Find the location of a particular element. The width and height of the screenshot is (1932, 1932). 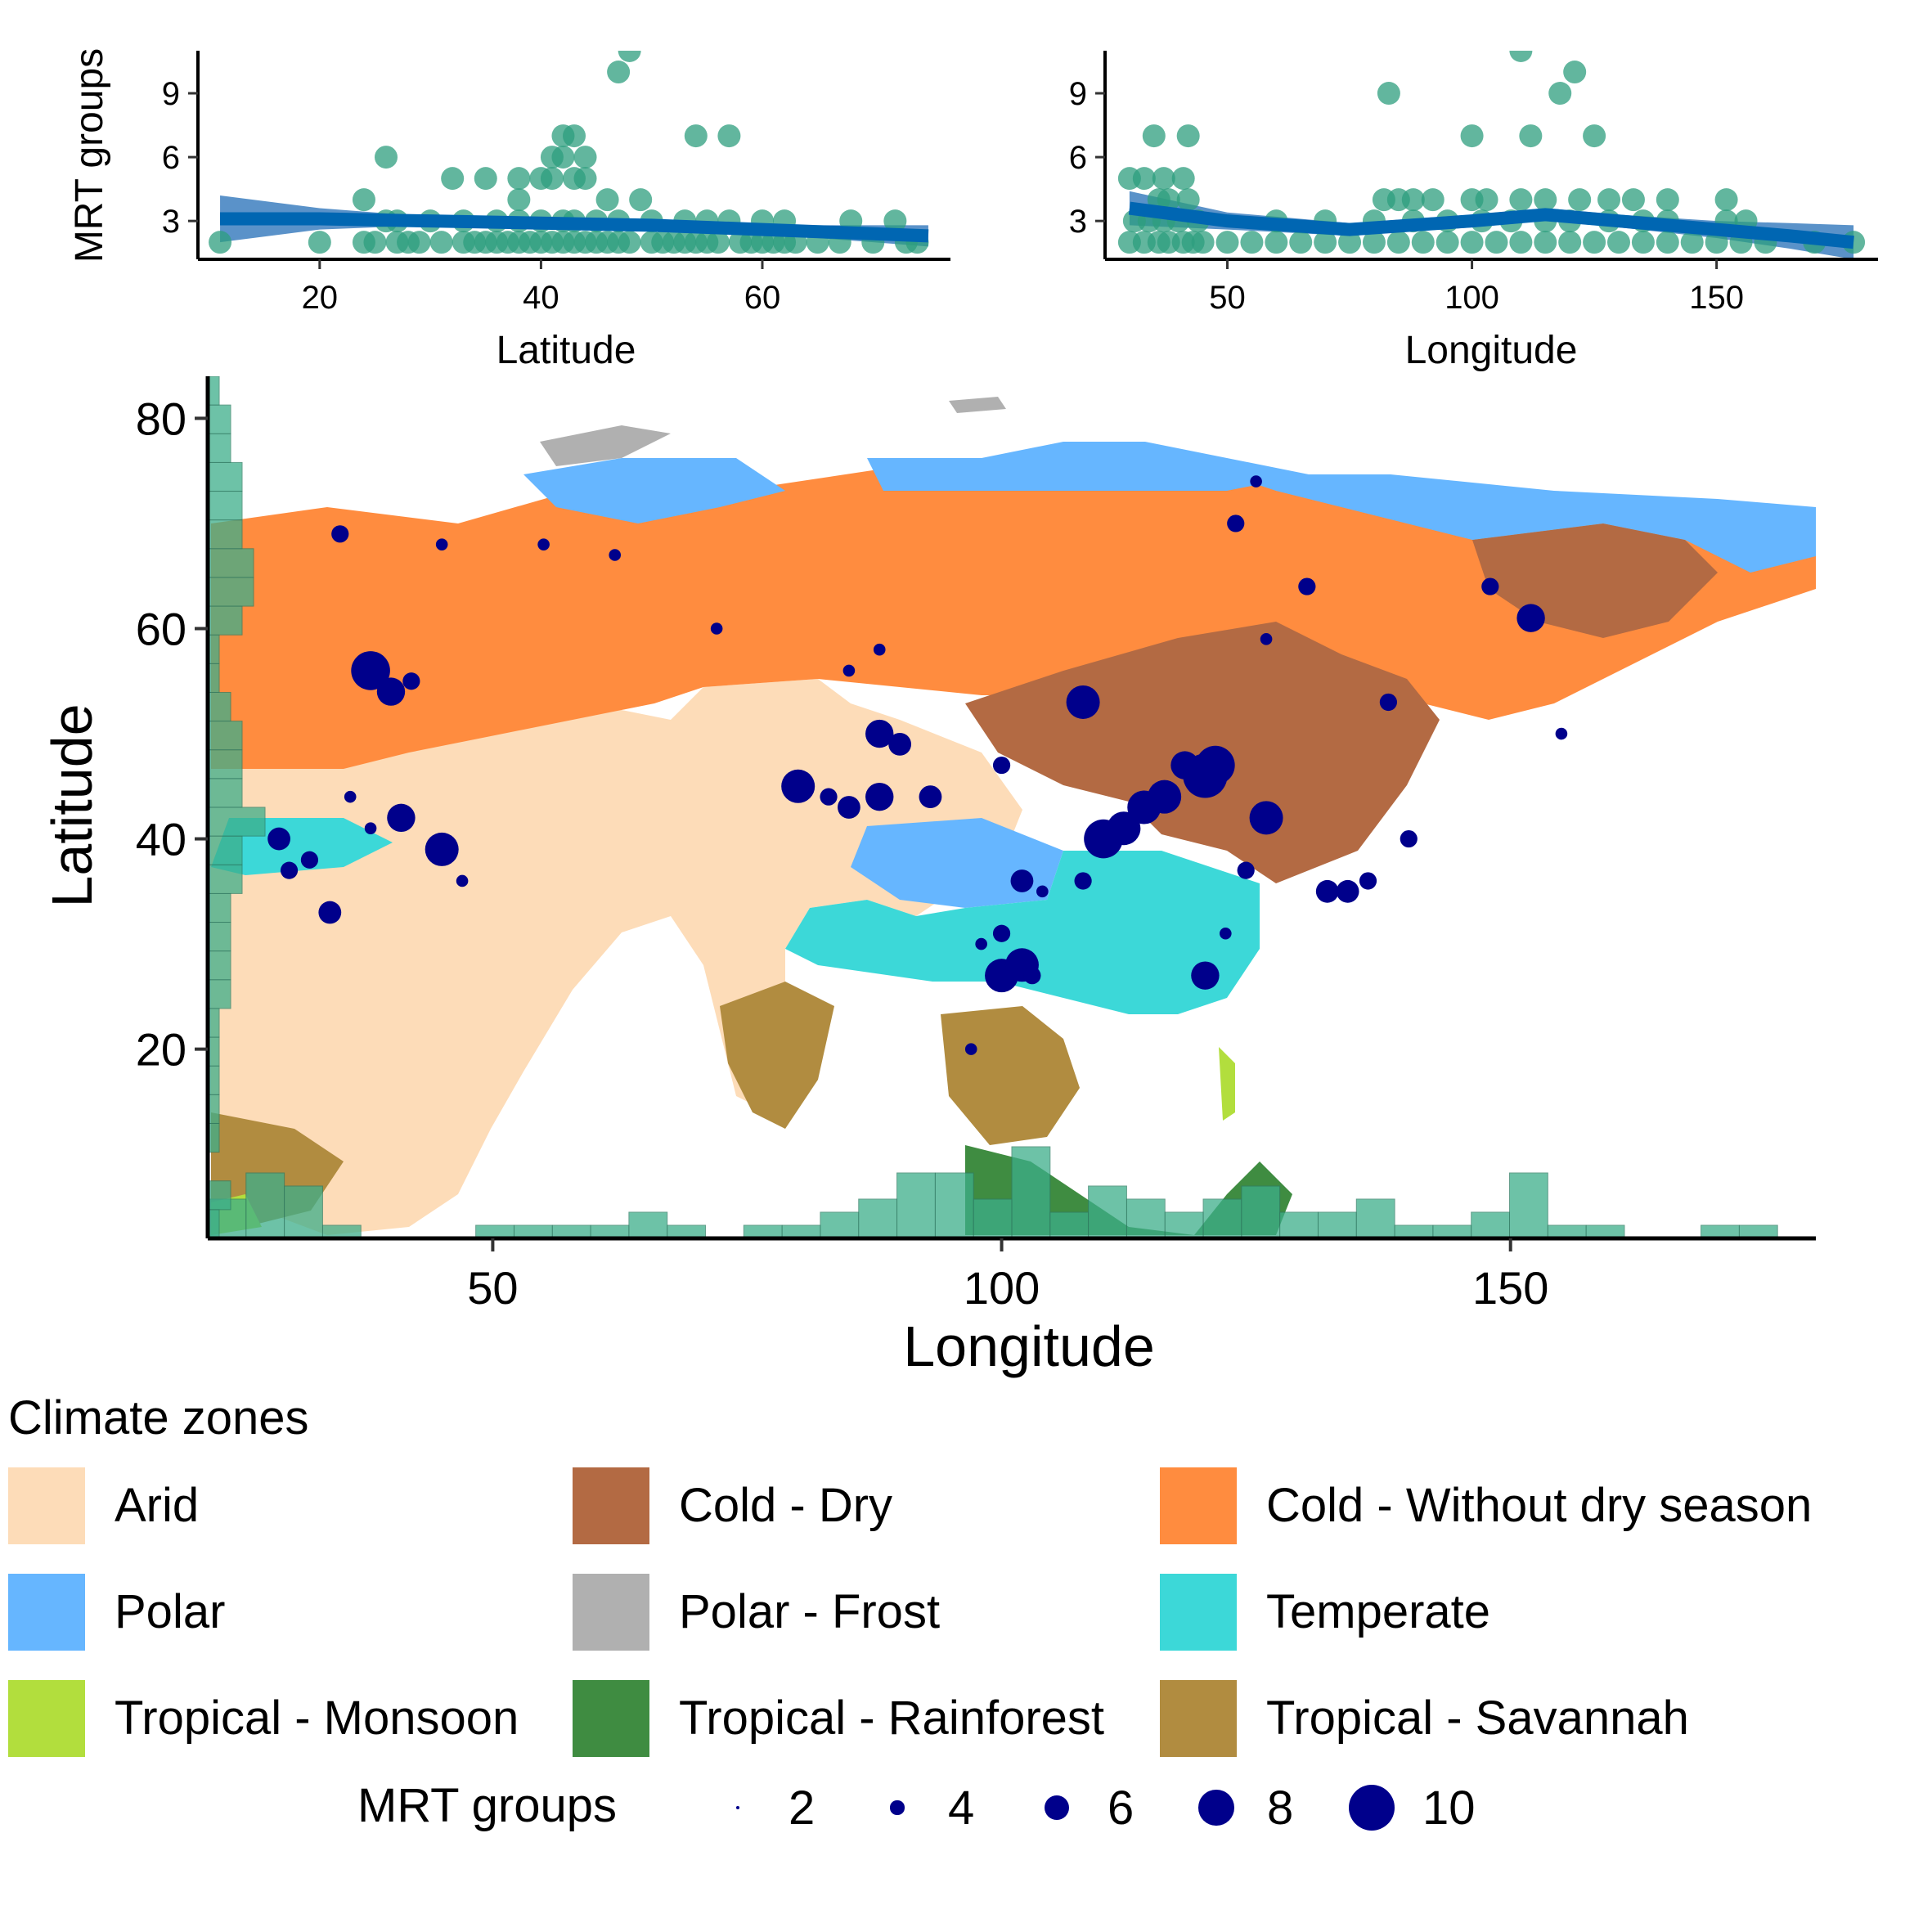

y-tick-label: 3 is located at coordinates (1078, 222).